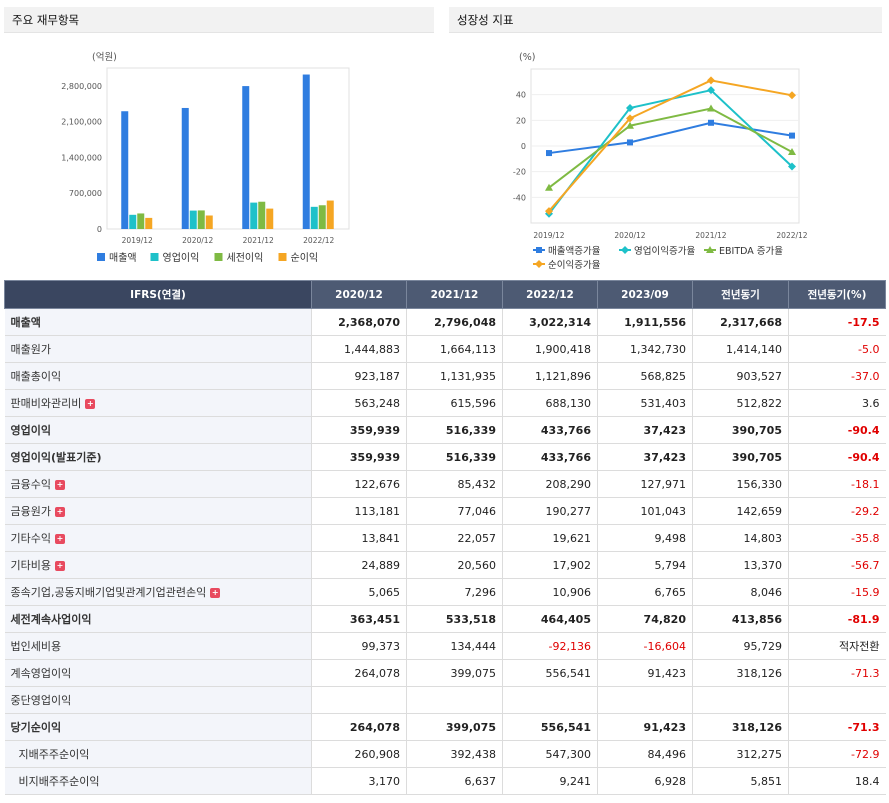 This screenshot has height=803, width=889. What do you see at coordinates (550, 322) in the screenshot?
I see `cell-value: 3,022,314` at bounding box center [550, 322].